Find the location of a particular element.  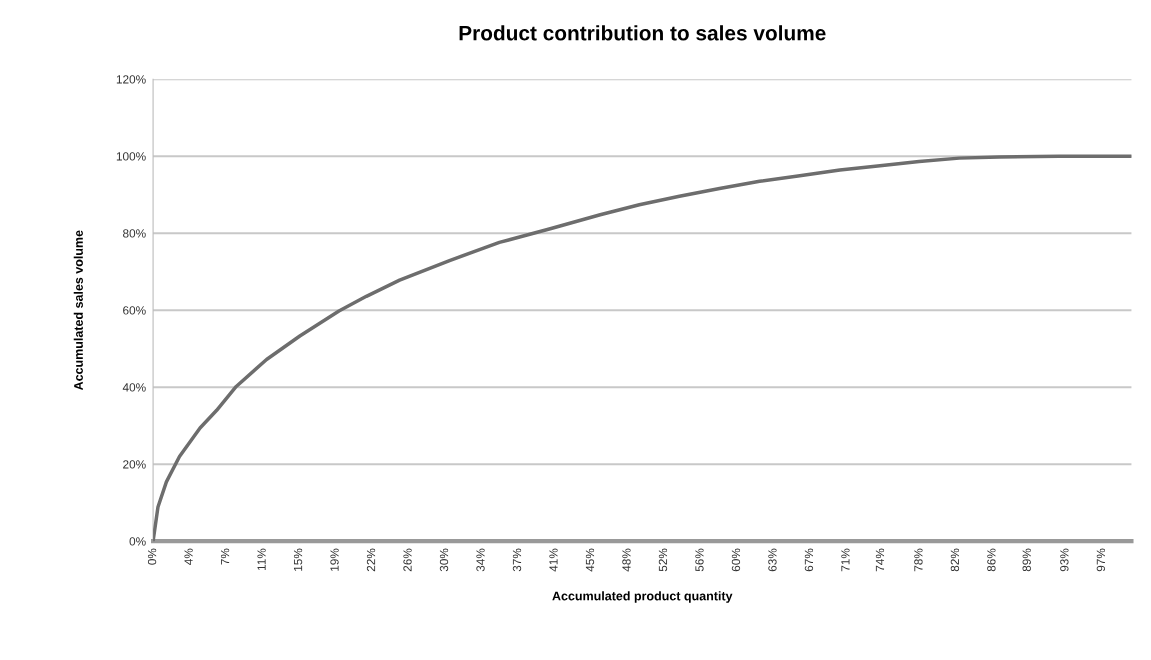

x-tick-label: 26% is located at coordinates (407, 560).